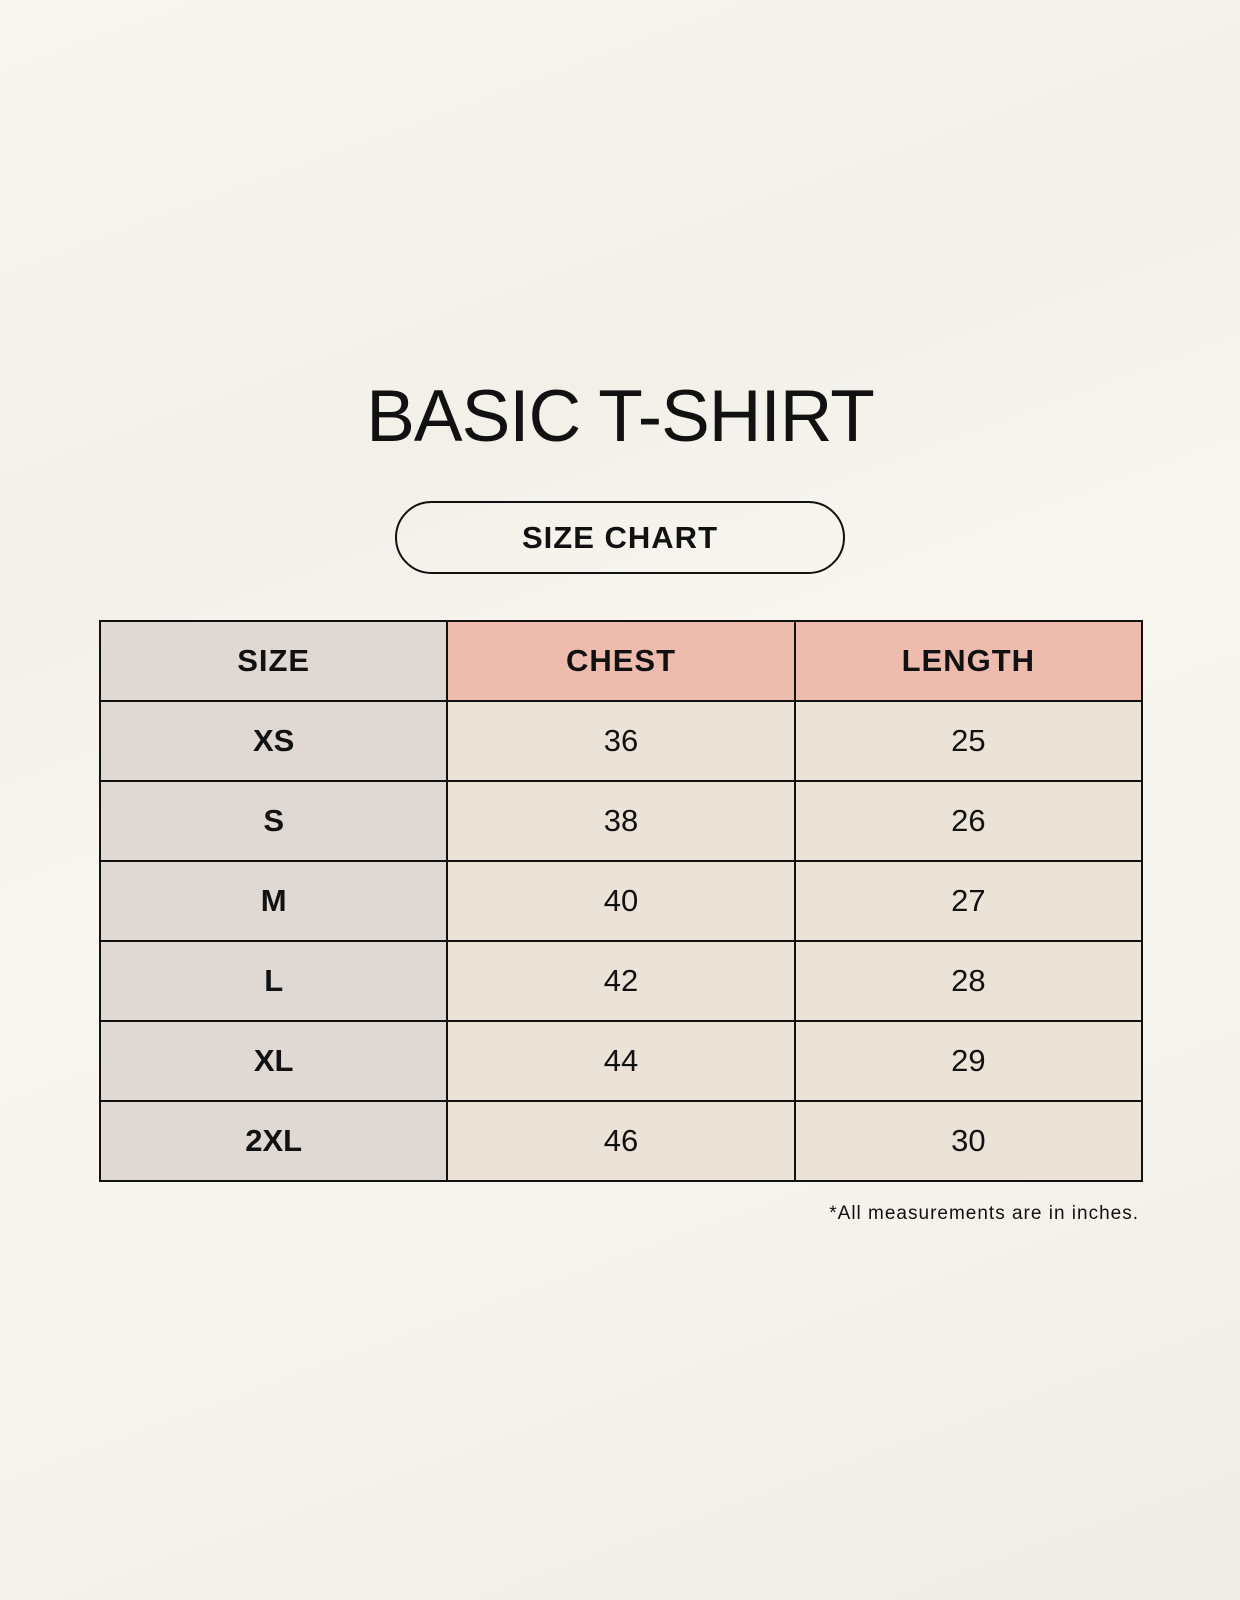  I want to click on table-row: XL 44 29, so click(621, 1061).